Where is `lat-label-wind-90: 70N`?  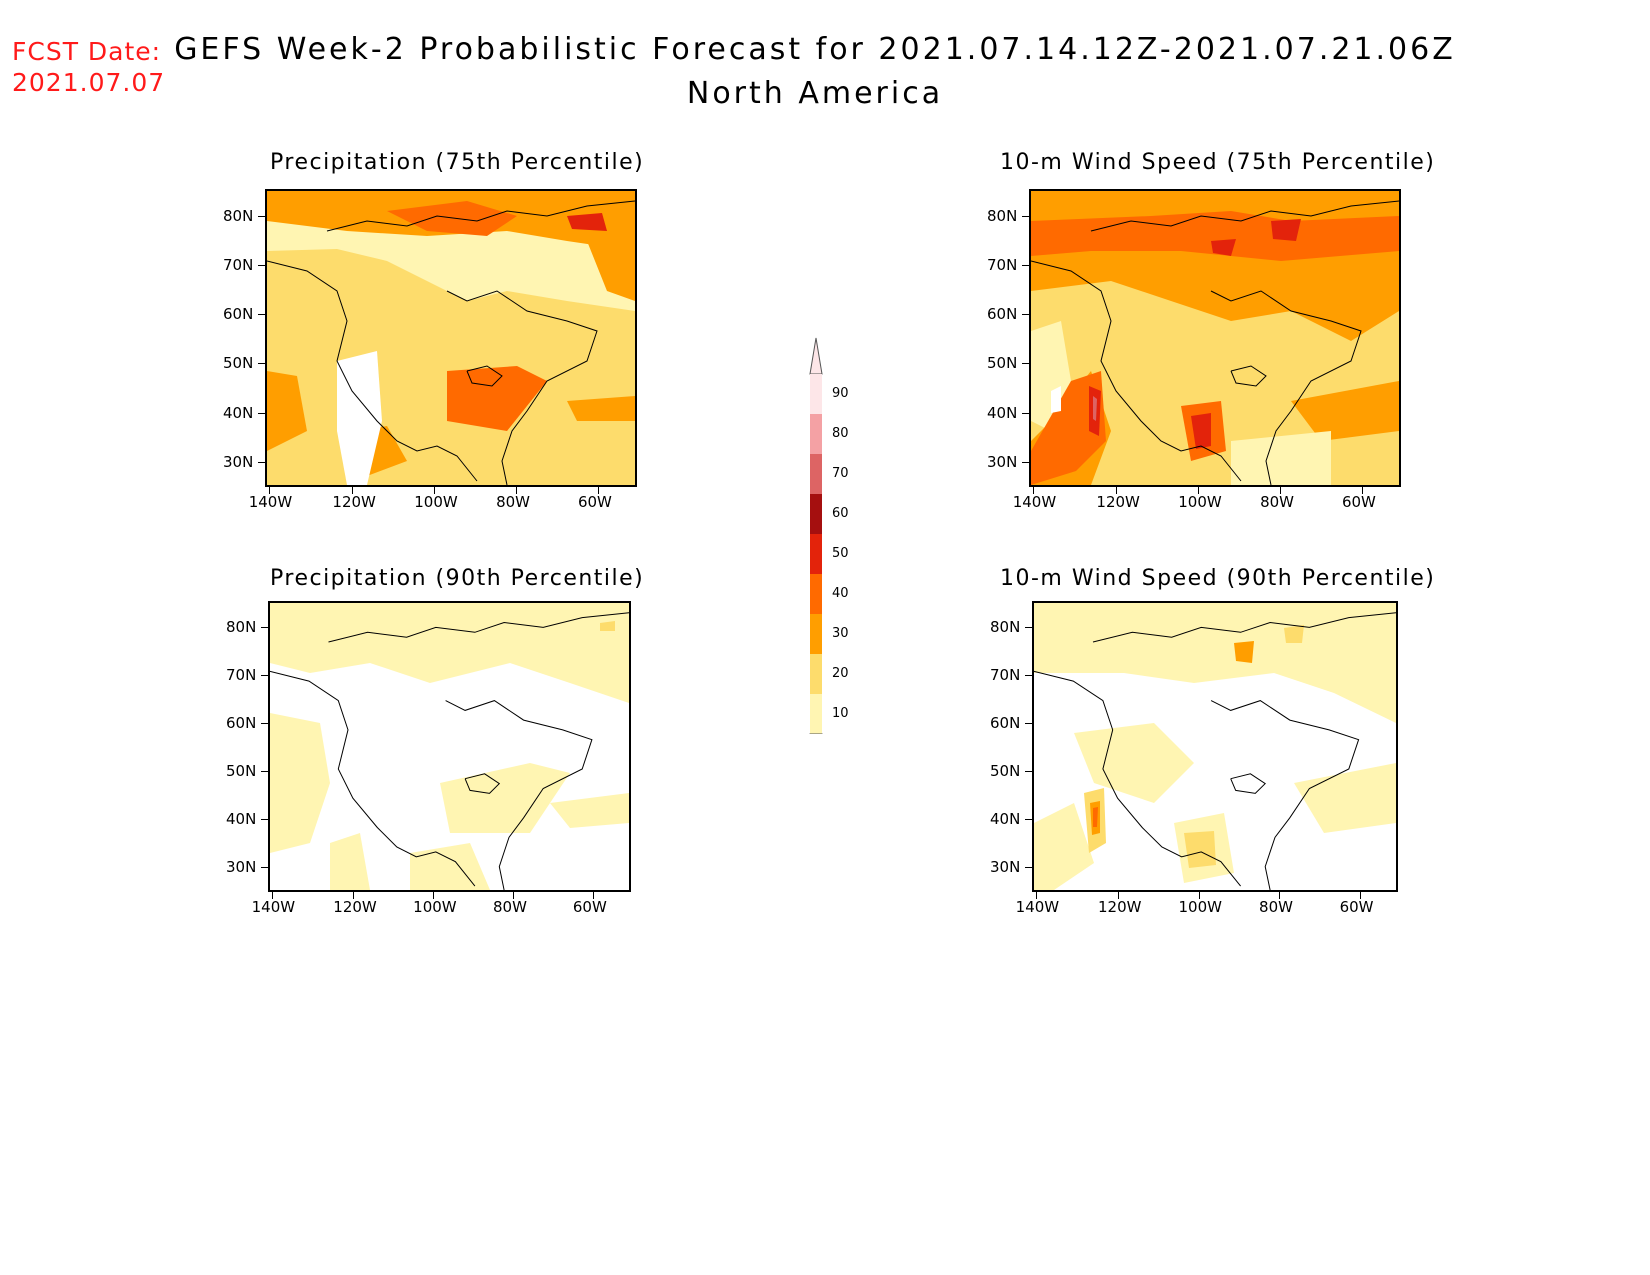
lat-label-wind-90: 70N is located at coordinates (1005, 675).